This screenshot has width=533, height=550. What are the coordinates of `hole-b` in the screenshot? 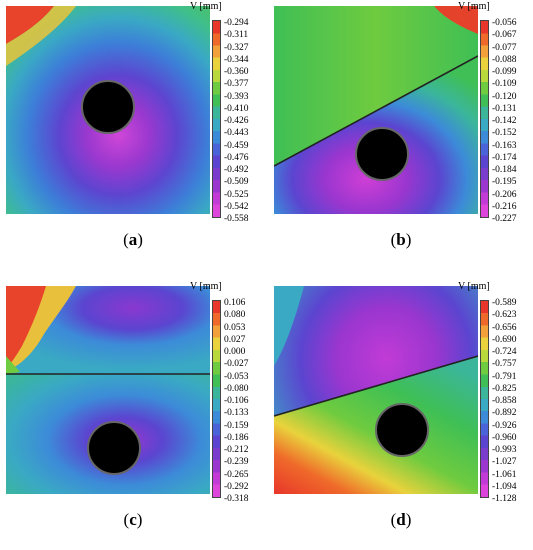 It's located at (382, 154).